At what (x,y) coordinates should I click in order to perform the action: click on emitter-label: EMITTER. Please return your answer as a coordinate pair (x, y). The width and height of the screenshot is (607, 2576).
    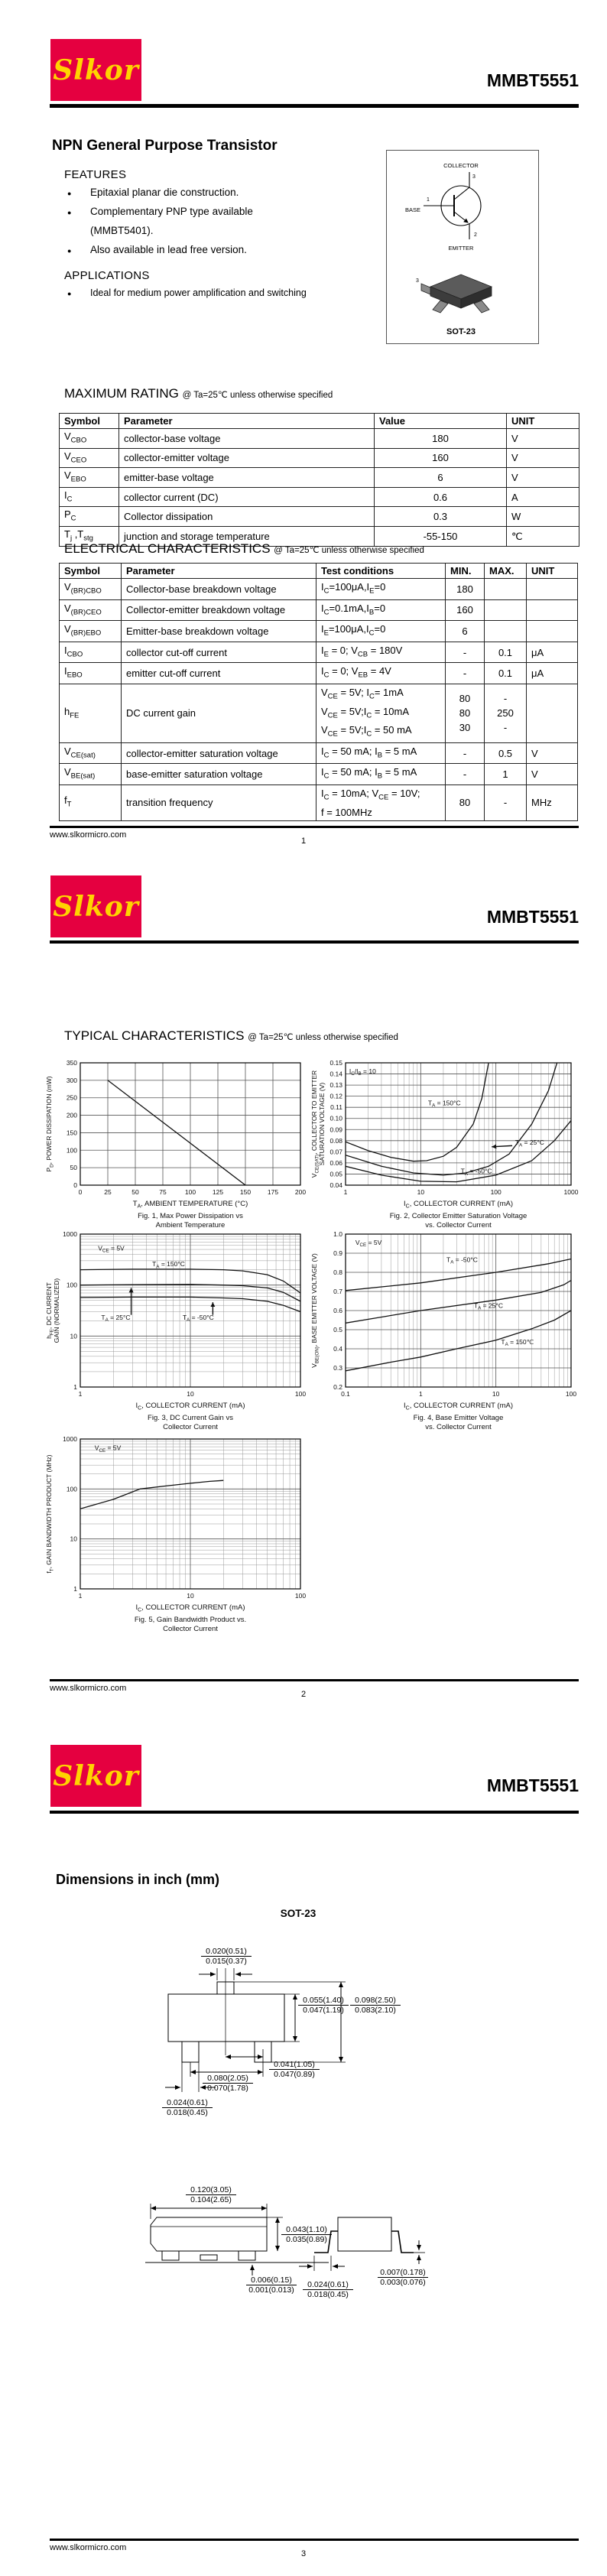
    Looking at the image, I should click on (461, 249).